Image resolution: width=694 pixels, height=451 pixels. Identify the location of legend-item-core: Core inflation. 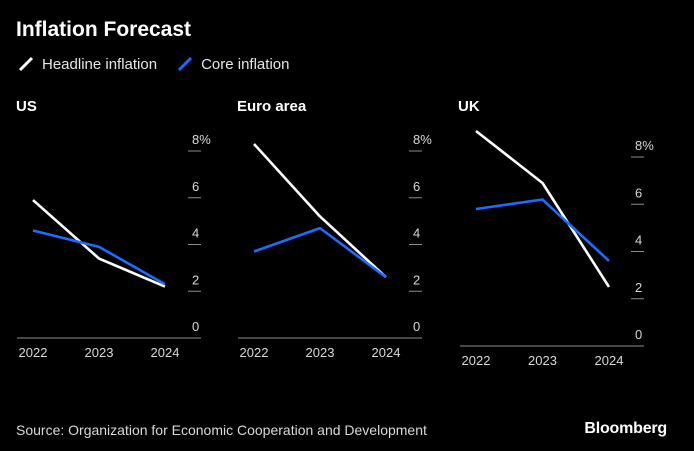
(232, 64).